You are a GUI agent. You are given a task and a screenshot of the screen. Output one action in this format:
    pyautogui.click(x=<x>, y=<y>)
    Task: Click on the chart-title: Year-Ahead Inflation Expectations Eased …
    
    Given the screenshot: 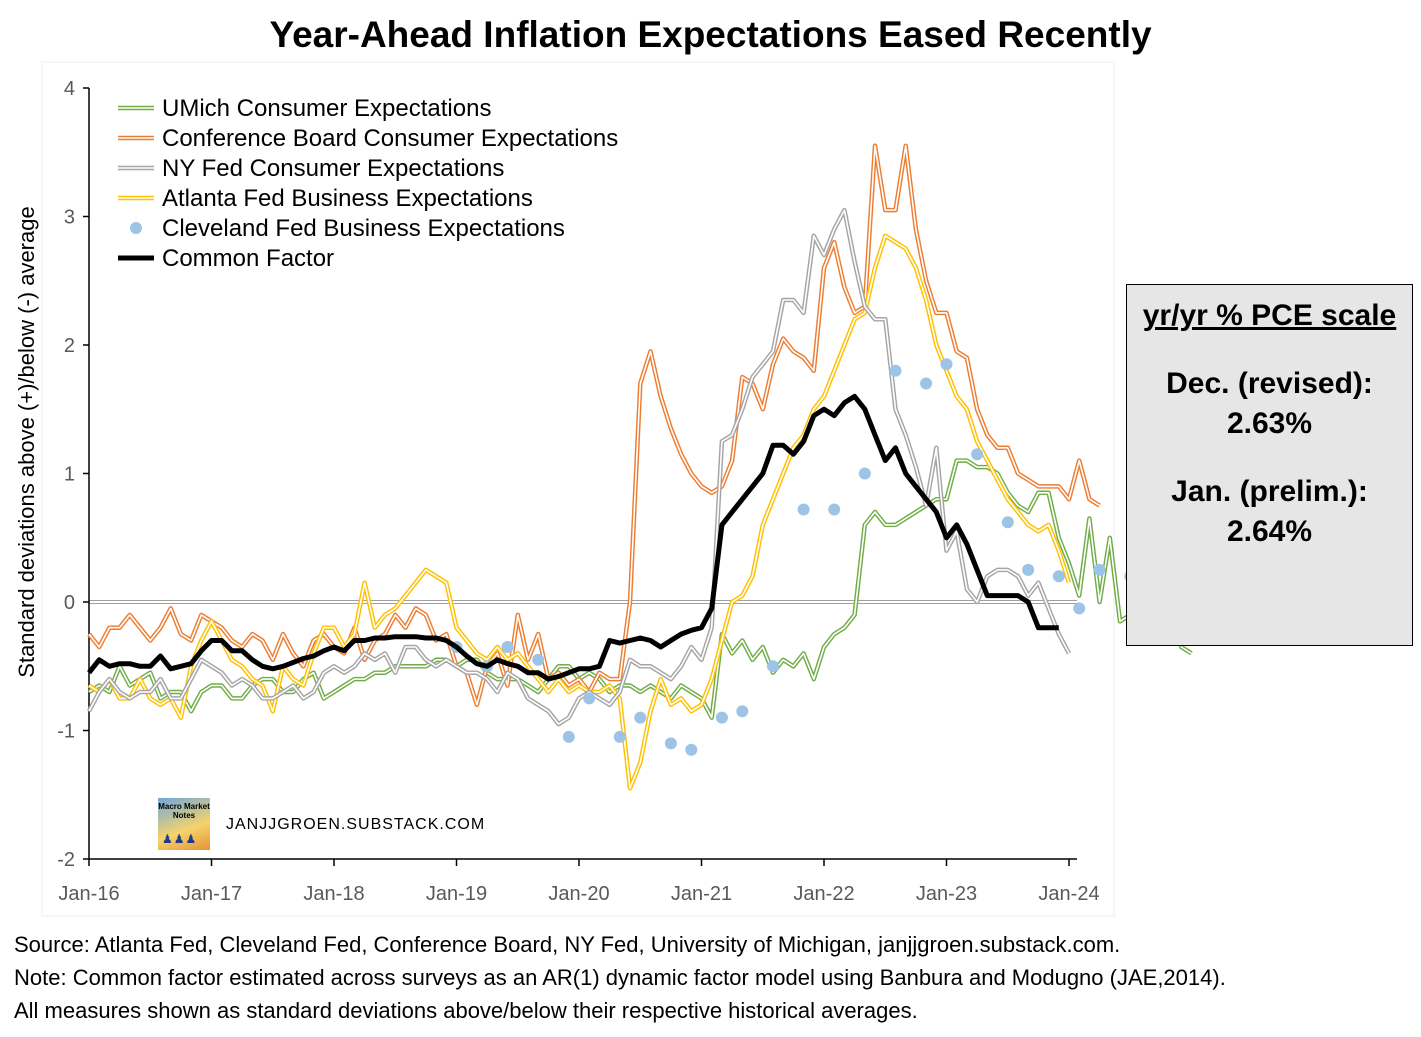 What is the action you would take?
    pyautogui.click(x=710, y=34)
    